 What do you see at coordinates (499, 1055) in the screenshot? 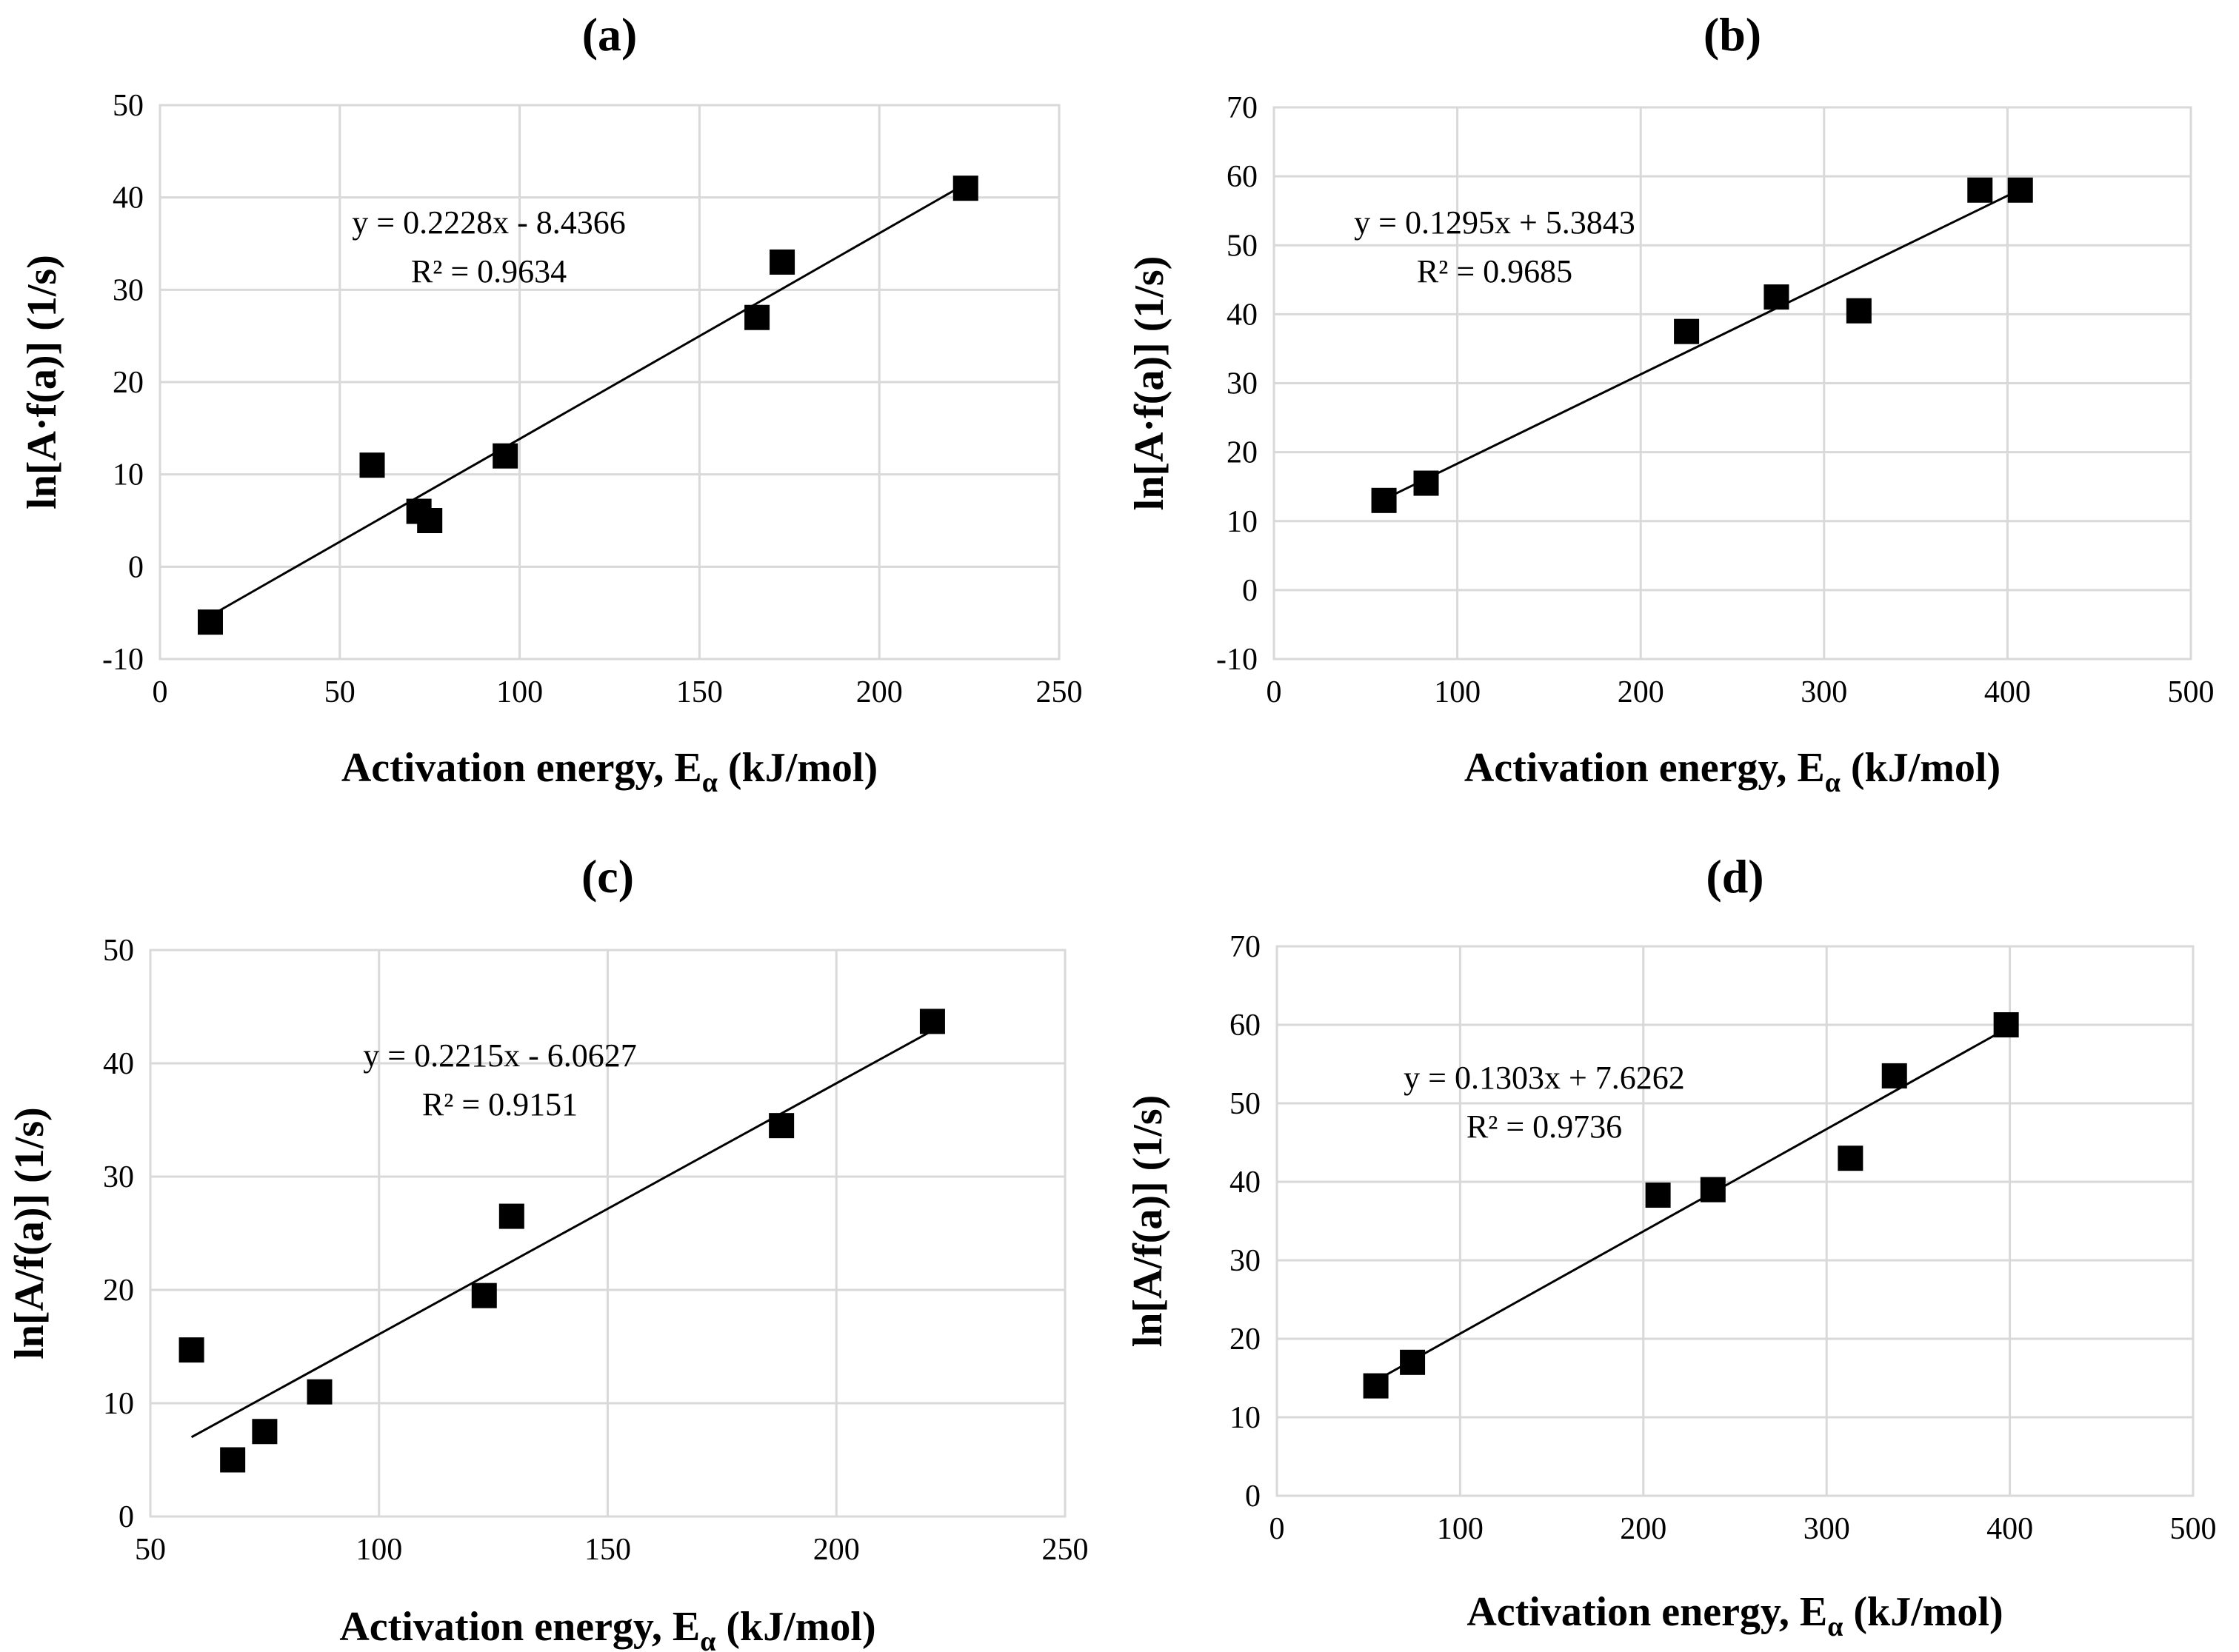
I see `trendline-equation: y = 0.2215x - 6.0627` at bounding box center [499, 1055].